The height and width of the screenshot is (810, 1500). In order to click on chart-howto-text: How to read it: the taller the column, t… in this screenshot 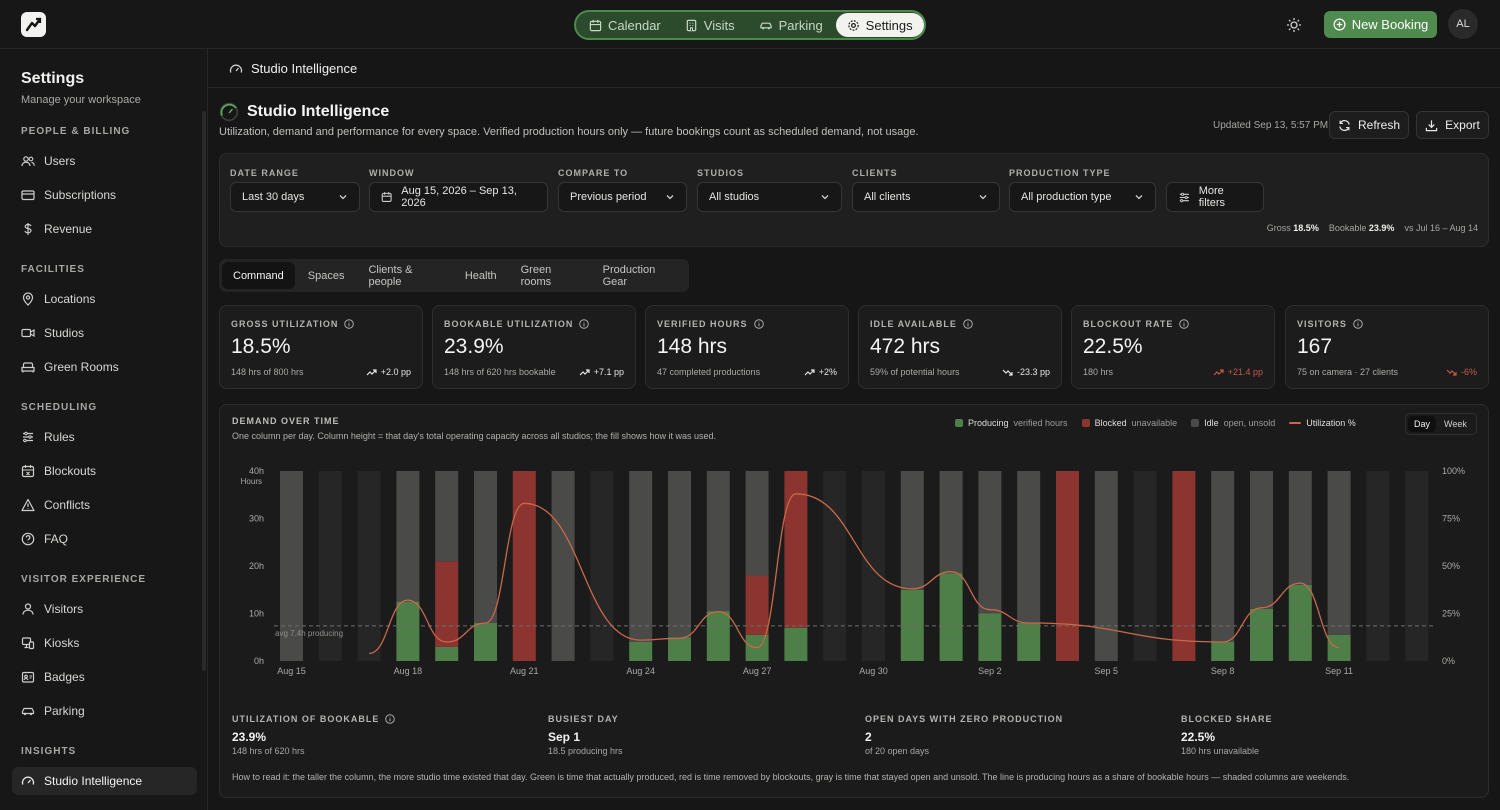, I will do `click(791, 777)`.